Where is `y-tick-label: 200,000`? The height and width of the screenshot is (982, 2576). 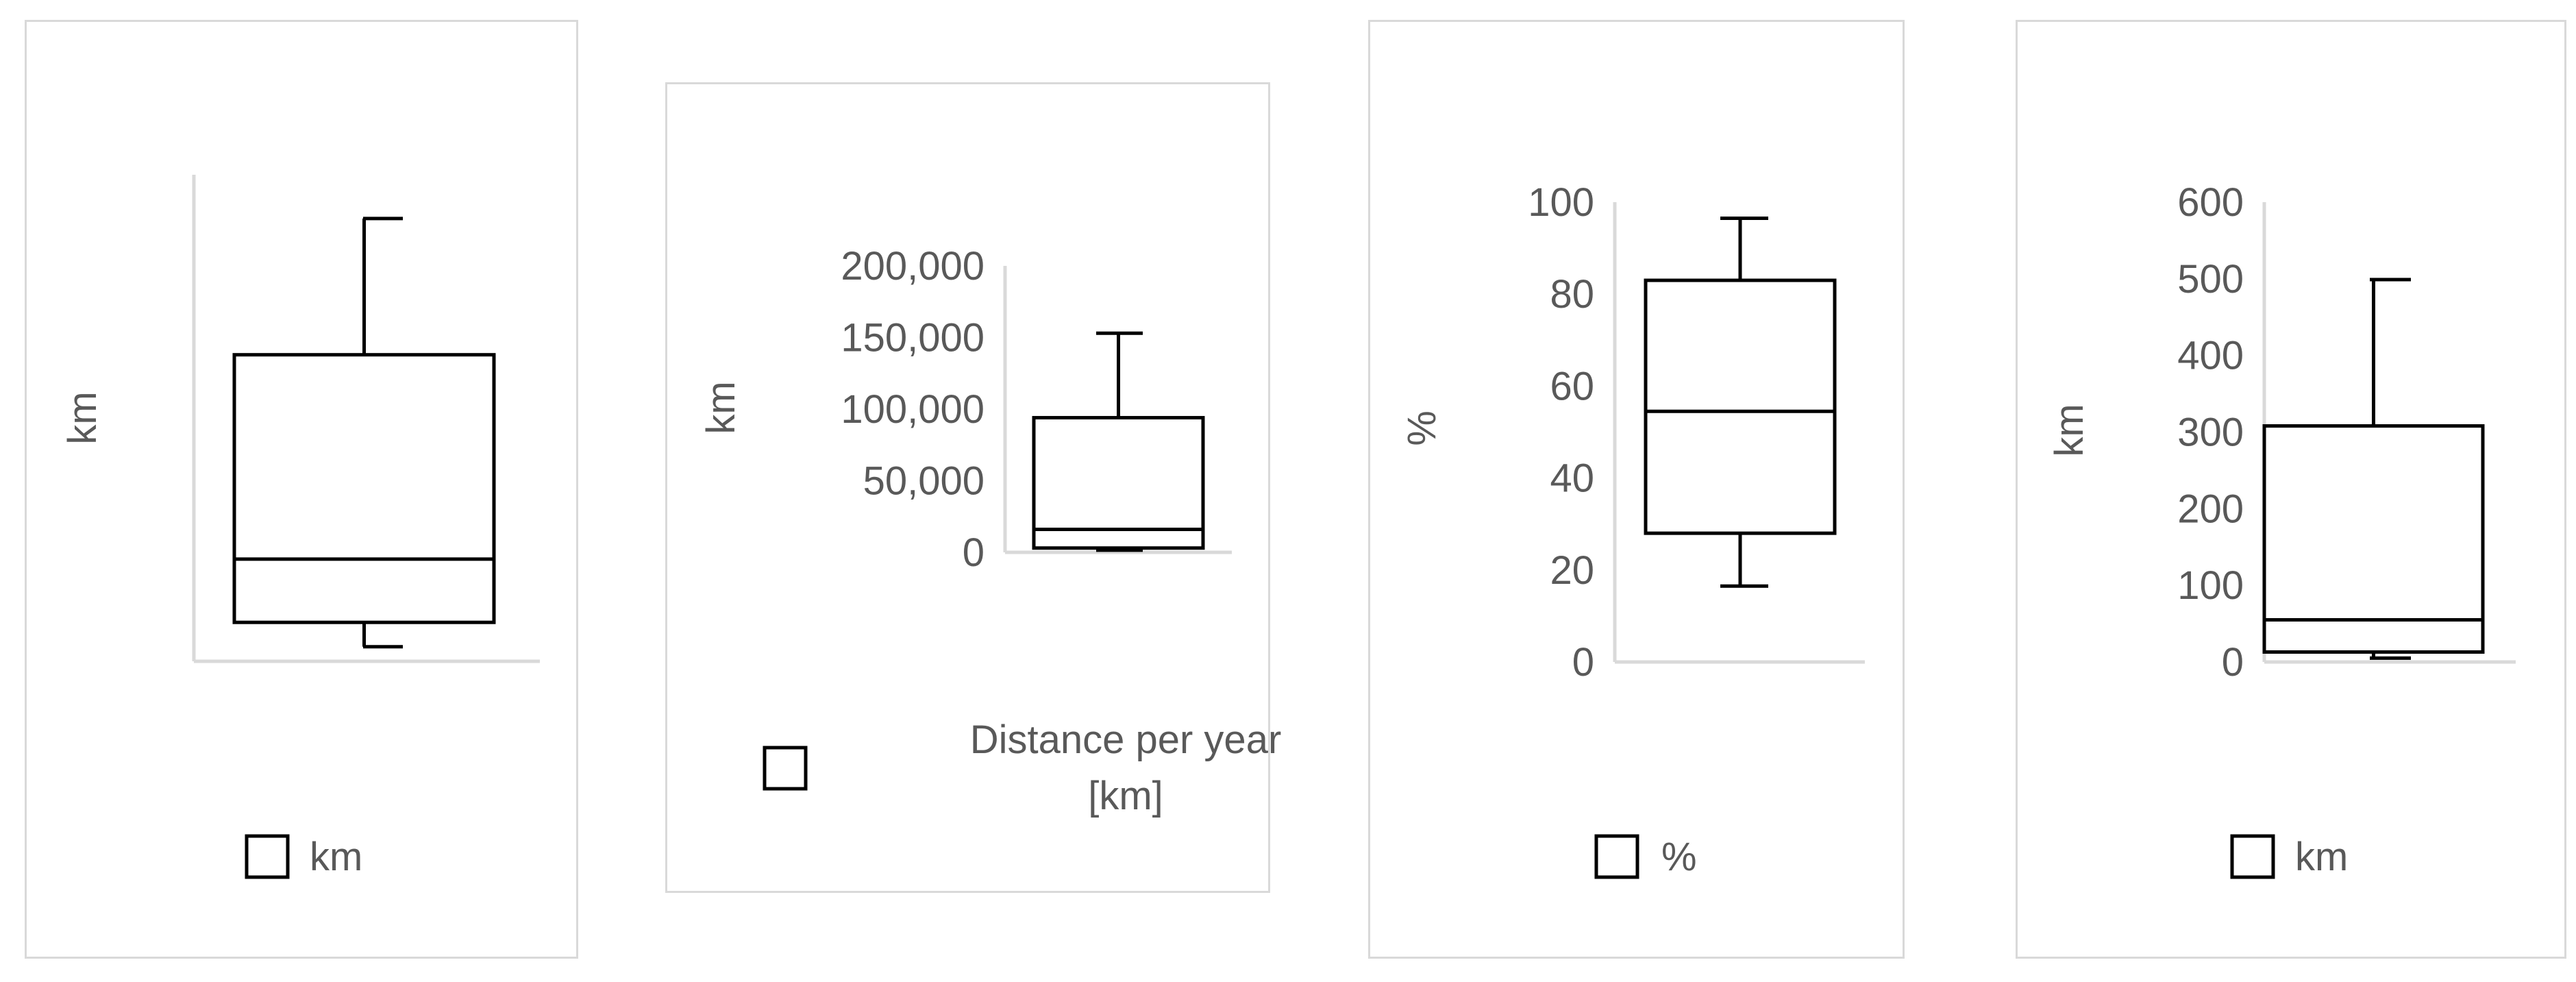 y-tick-label: 200,000 is located at coordinates (912, 266).